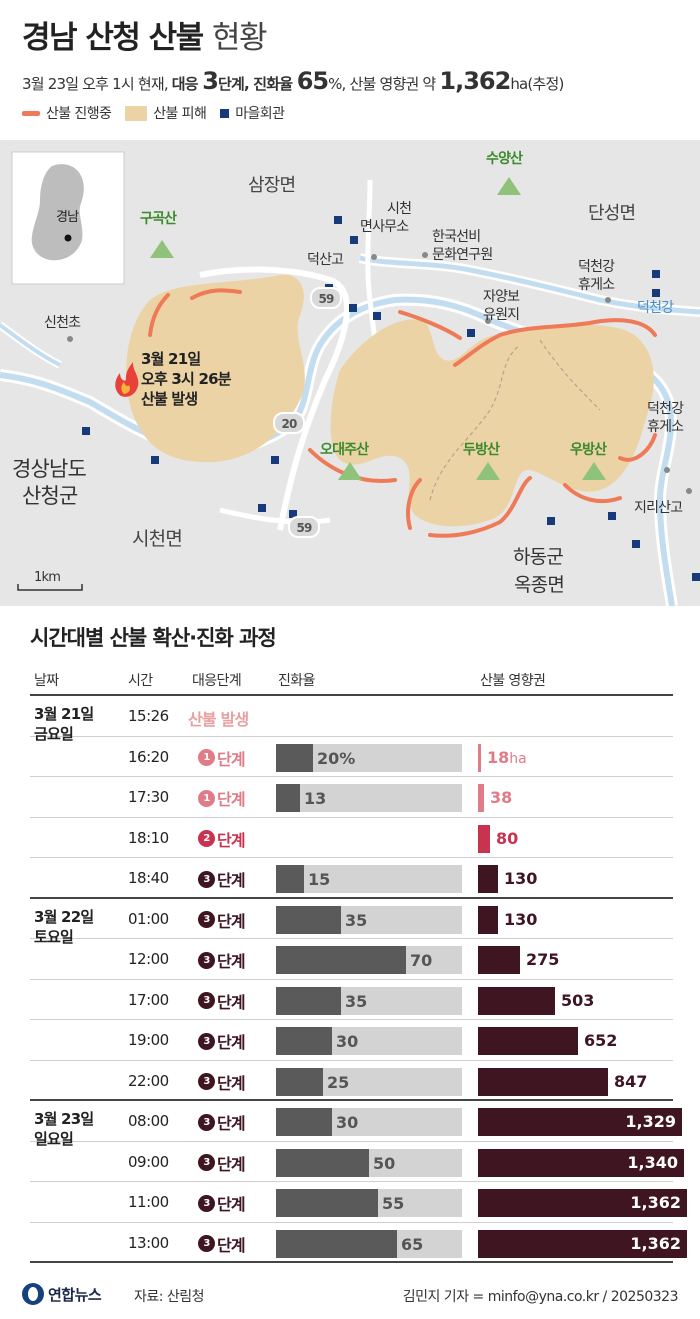 The width and height of the screenshot is (700, 1319). What do you see at coordinates (54, 936) in the screenshot?
I see `row-date-weekday: 토요일` at bounding box center [54, 936].